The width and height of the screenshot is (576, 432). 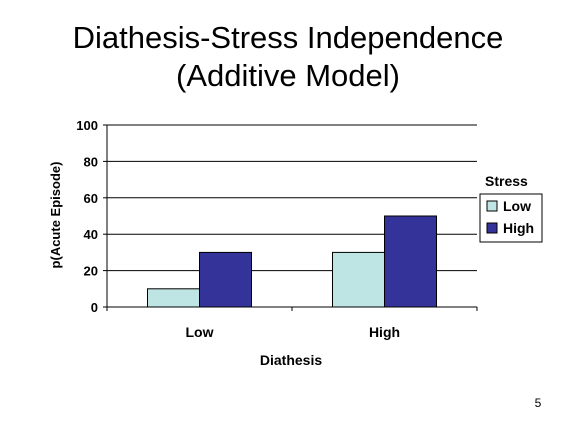 What do you see at coordinates (506, 181) in the screenshot?
I see `legend-title: Stress` at bounding box center [506, 181].